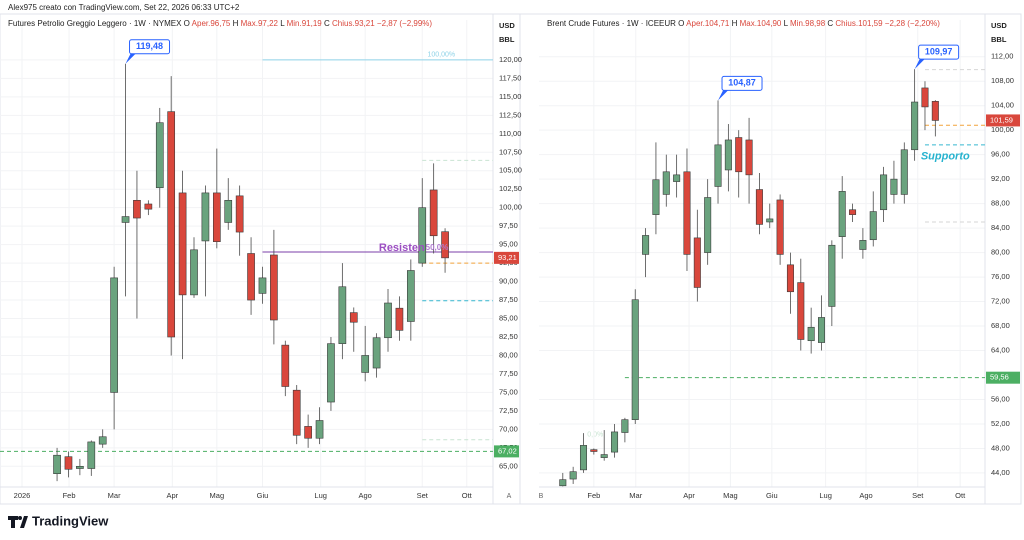  Describe the element at coordinates (708, 23) in the screenshot. I see `header-item: Aper.104,71` at that location.